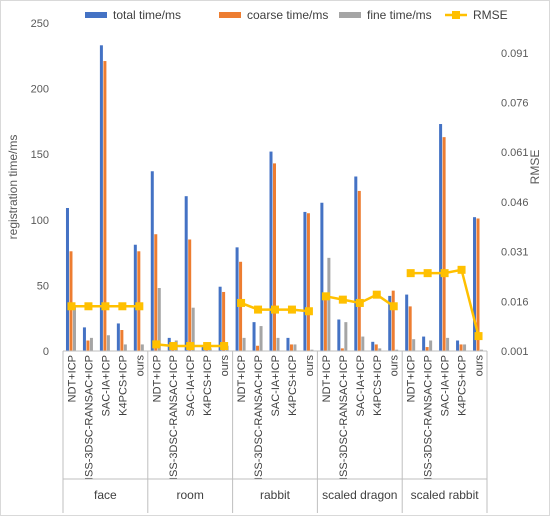  What do you see at coordinates (190, 495) in the screenshot?
I see `group-label: room` at bounding box center [190, 495].